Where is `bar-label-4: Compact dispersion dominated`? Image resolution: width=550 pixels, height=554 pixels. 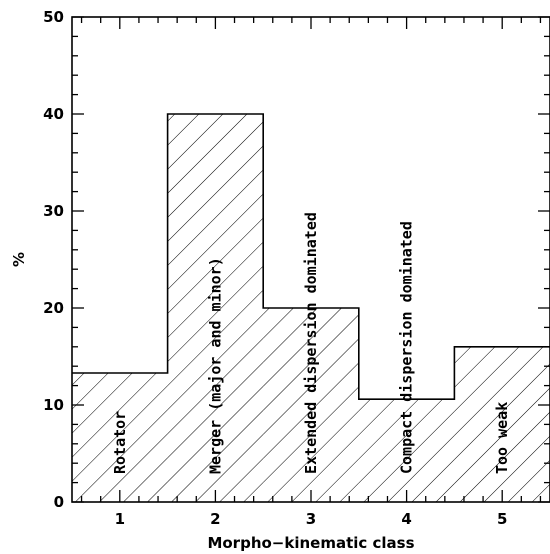
bar-label-4: Compact dispersion dominated is located at coordinates (407, 347).